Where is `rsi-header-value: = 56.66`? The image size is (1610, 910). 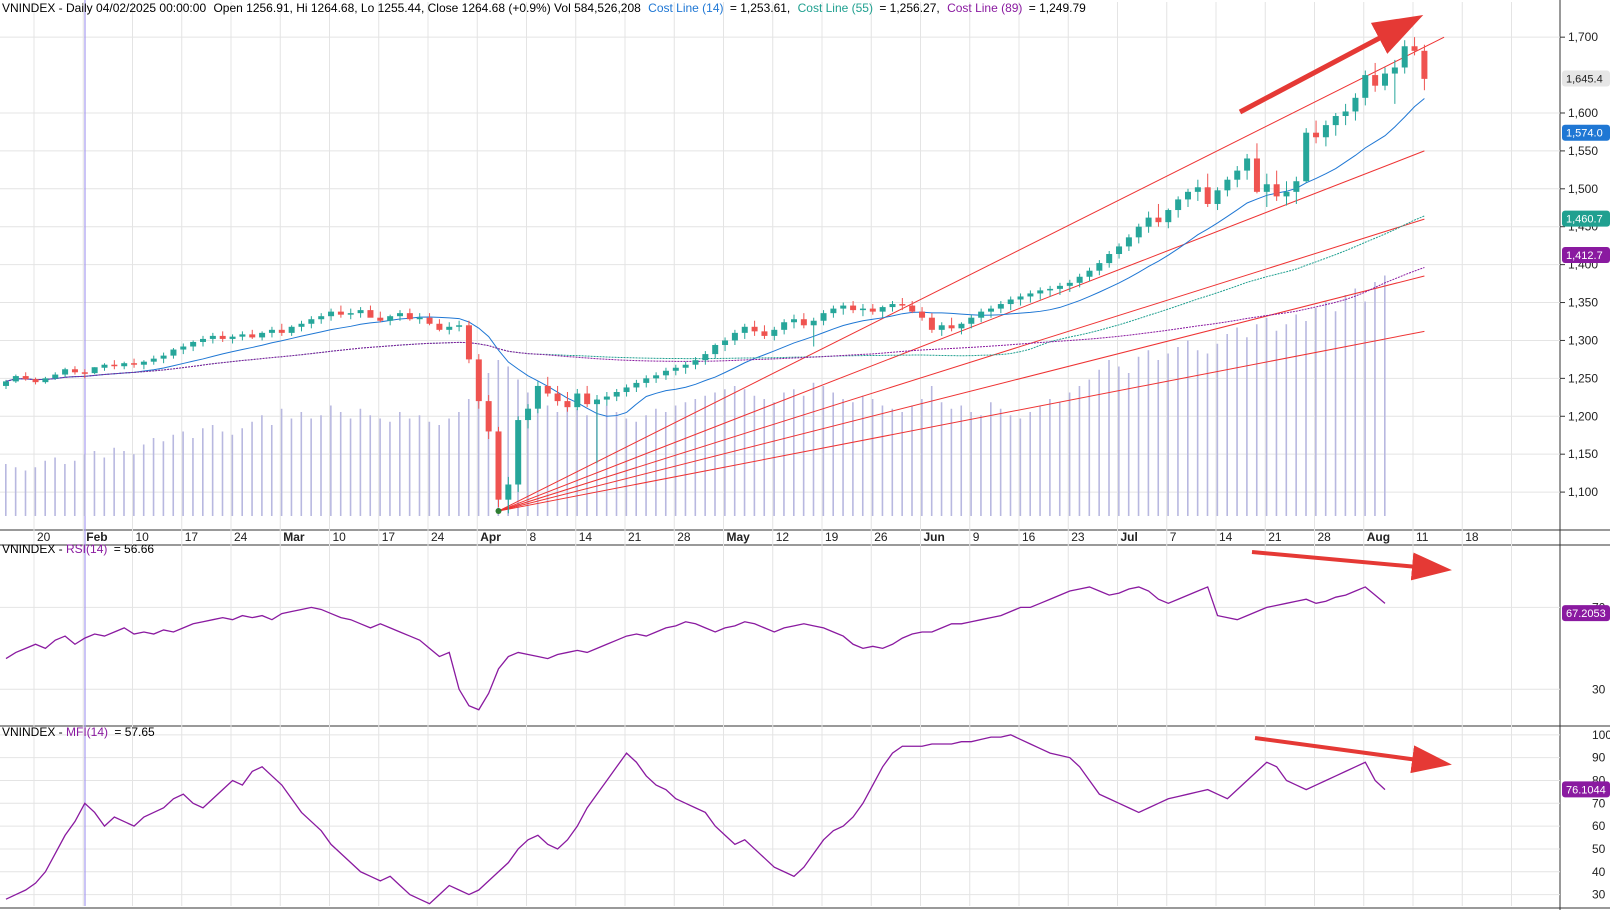
rsi-header-value: = 56.66 is located at coordinates (134, 549).